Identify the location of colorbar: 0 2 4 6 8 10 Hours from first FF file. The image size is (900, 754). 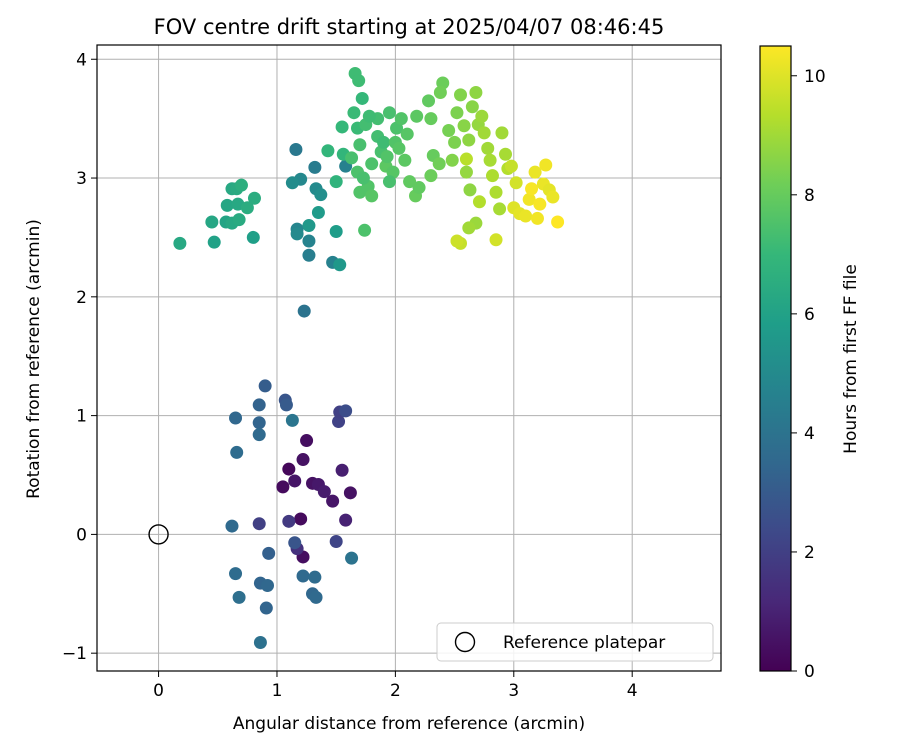
(810, 363).